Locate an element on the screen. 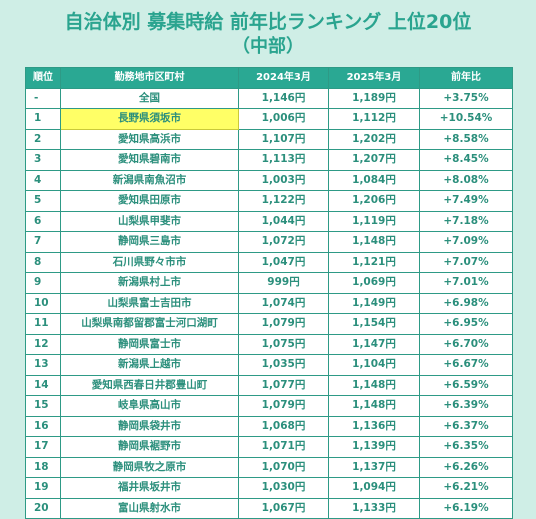 The image size is (536, 519). rank-cell: - is located at coordinates (43, 98).